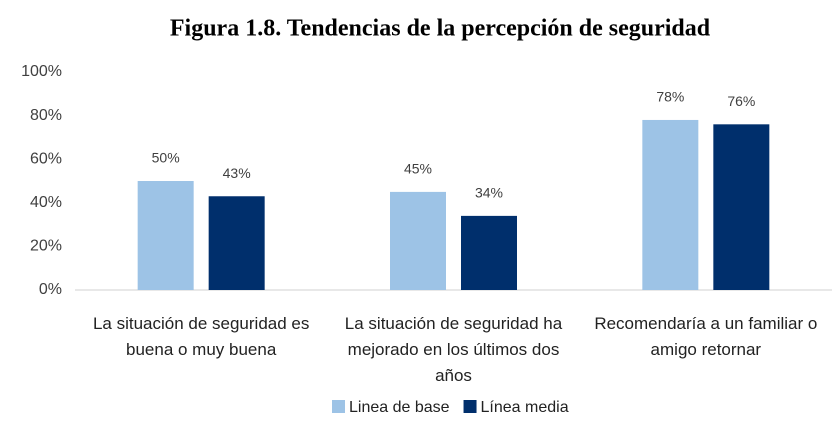 This screenshot has width=838, height=440. Describe the element at coordinates (50, 289) in the screenshot. I see `y-tick-label: 0%` at that location.